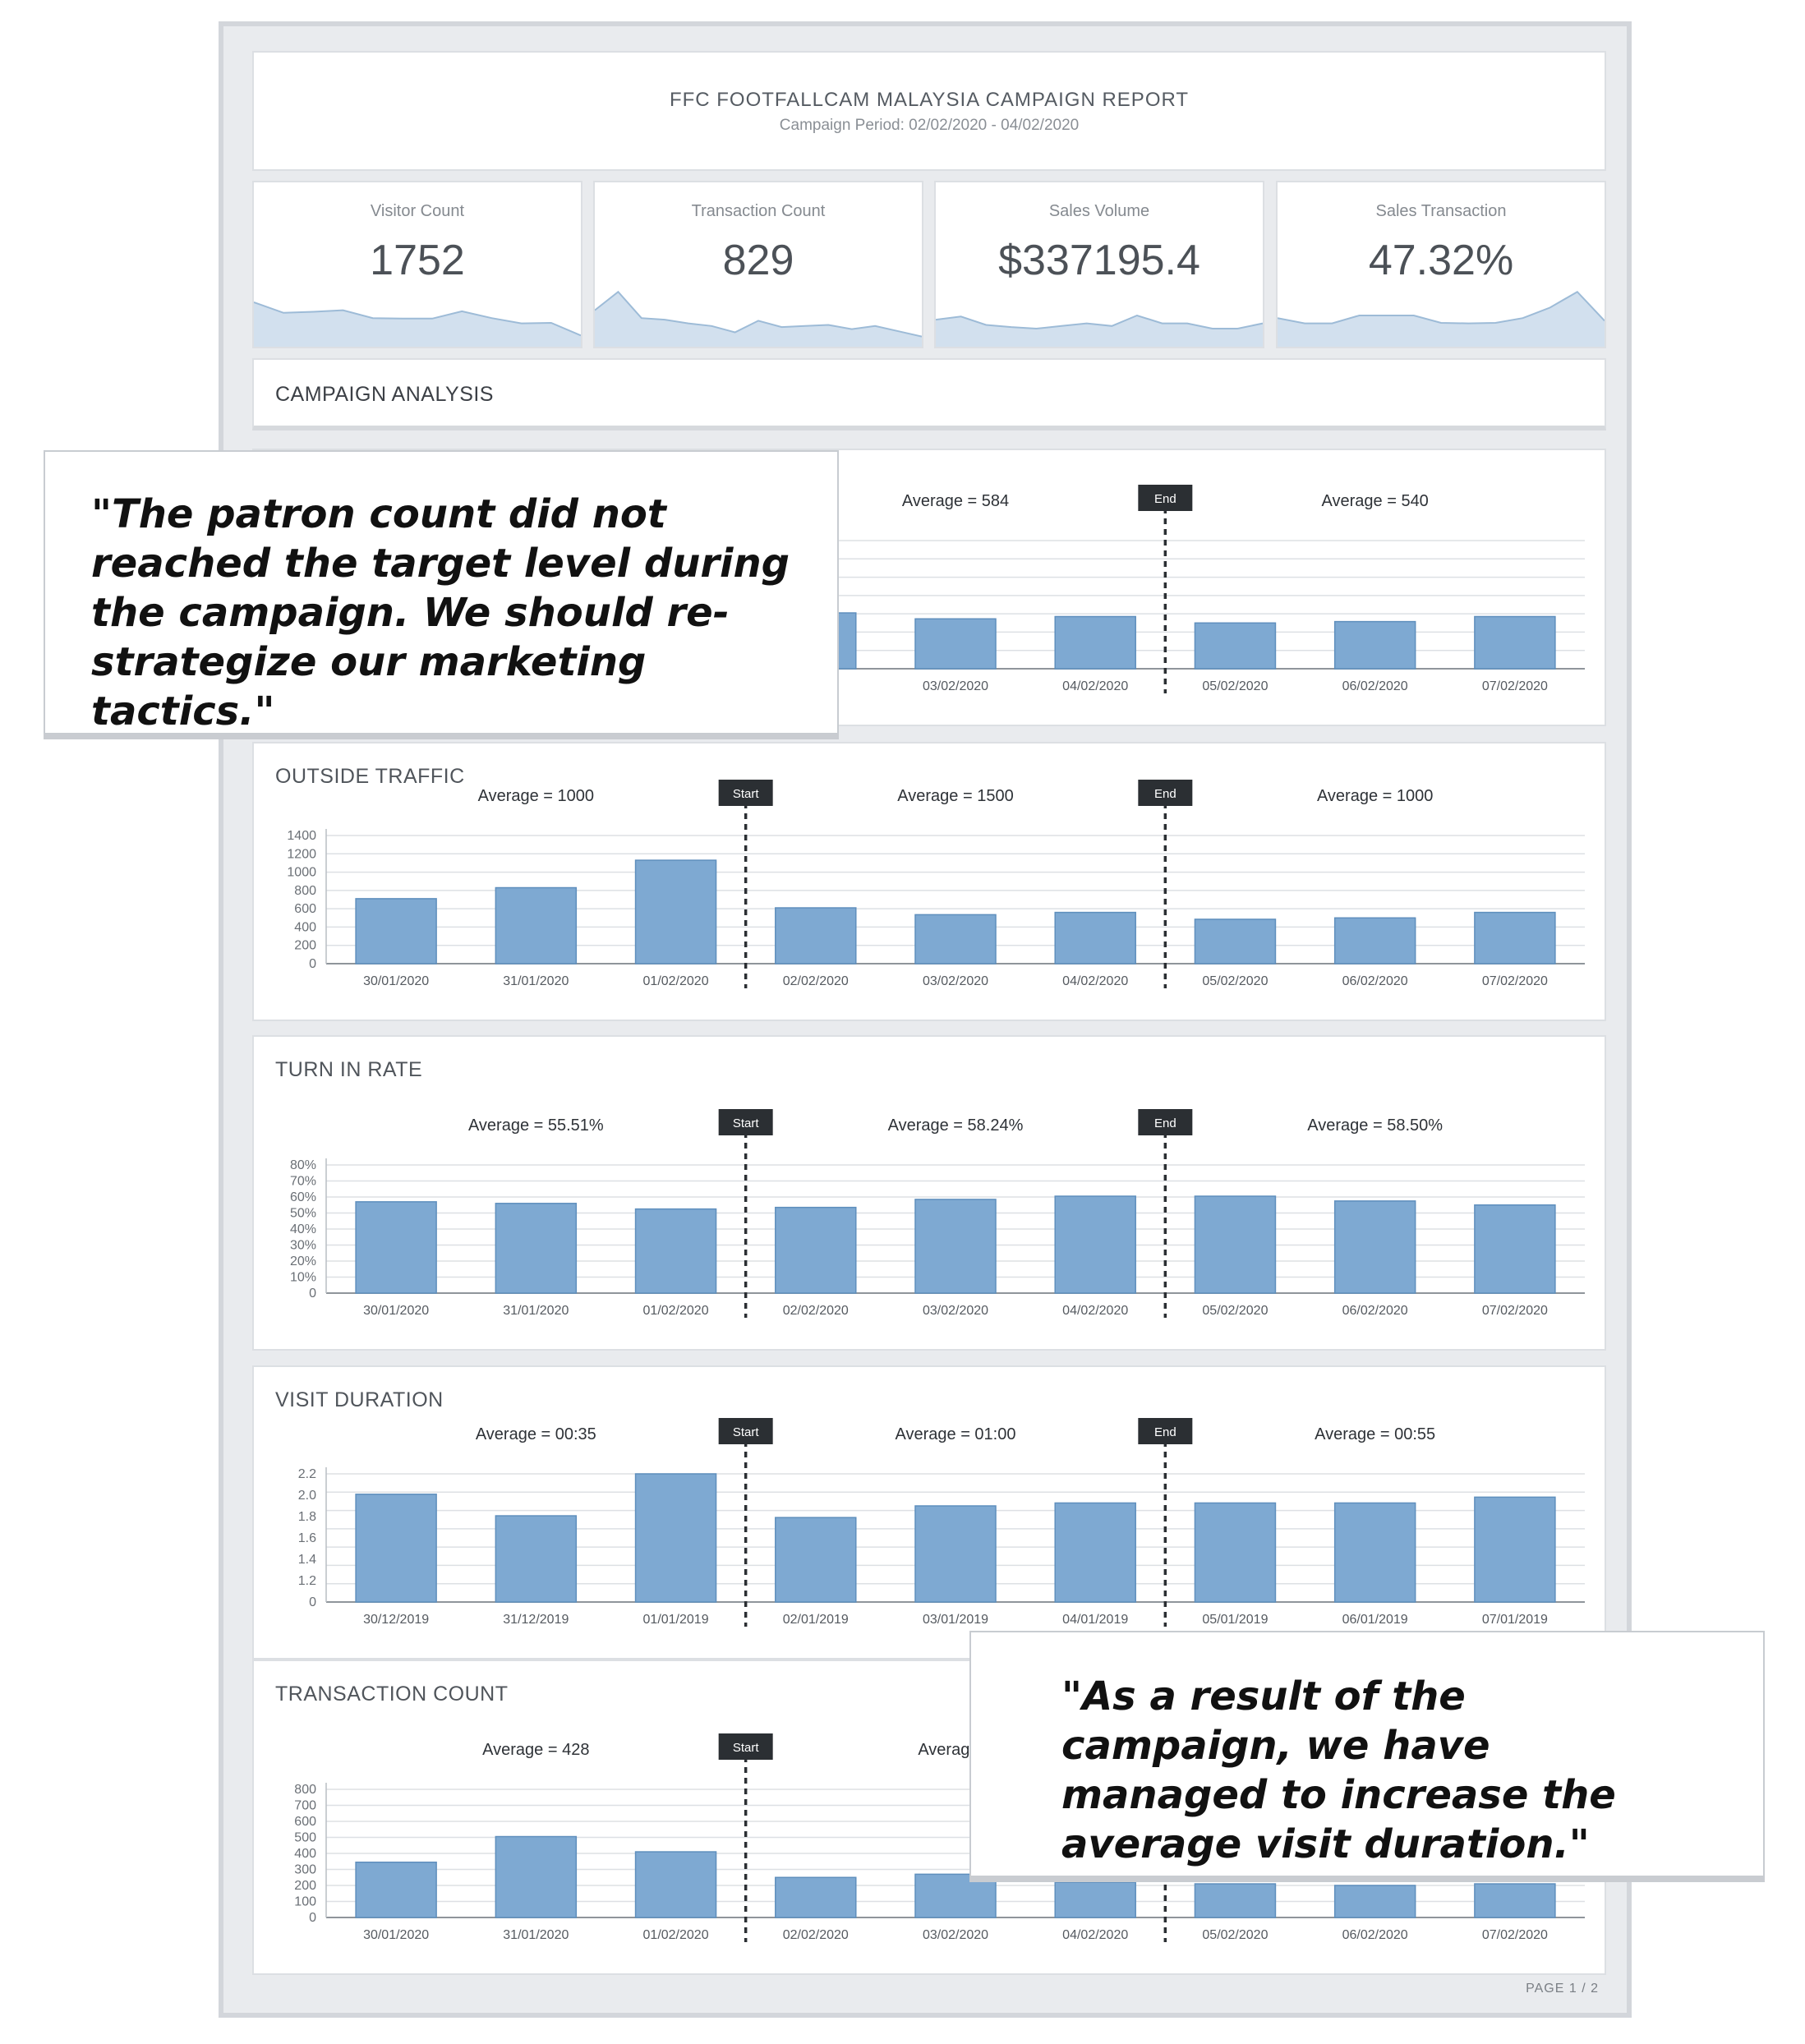 The image size is (1805, 2044). Describe the element at coordinates (676, 1311) in the screenshot. I see `x-tick-label: 01/02/2020` at that location.